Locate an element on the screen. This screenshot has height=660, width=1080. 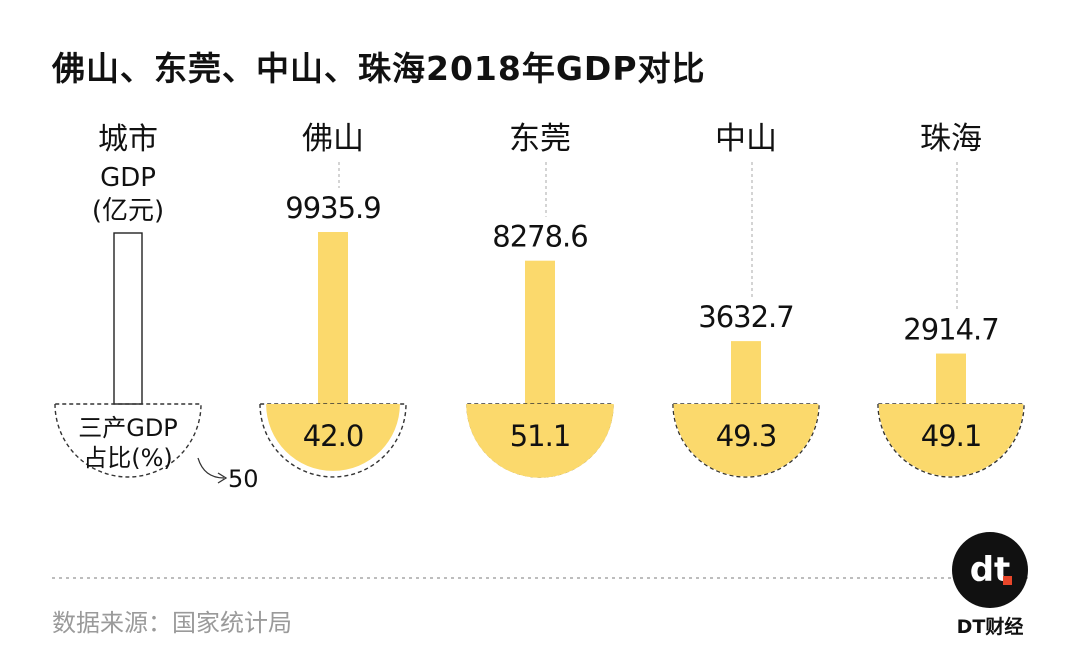
legend-header-text: 城市 is located at coordinates (128, 139).